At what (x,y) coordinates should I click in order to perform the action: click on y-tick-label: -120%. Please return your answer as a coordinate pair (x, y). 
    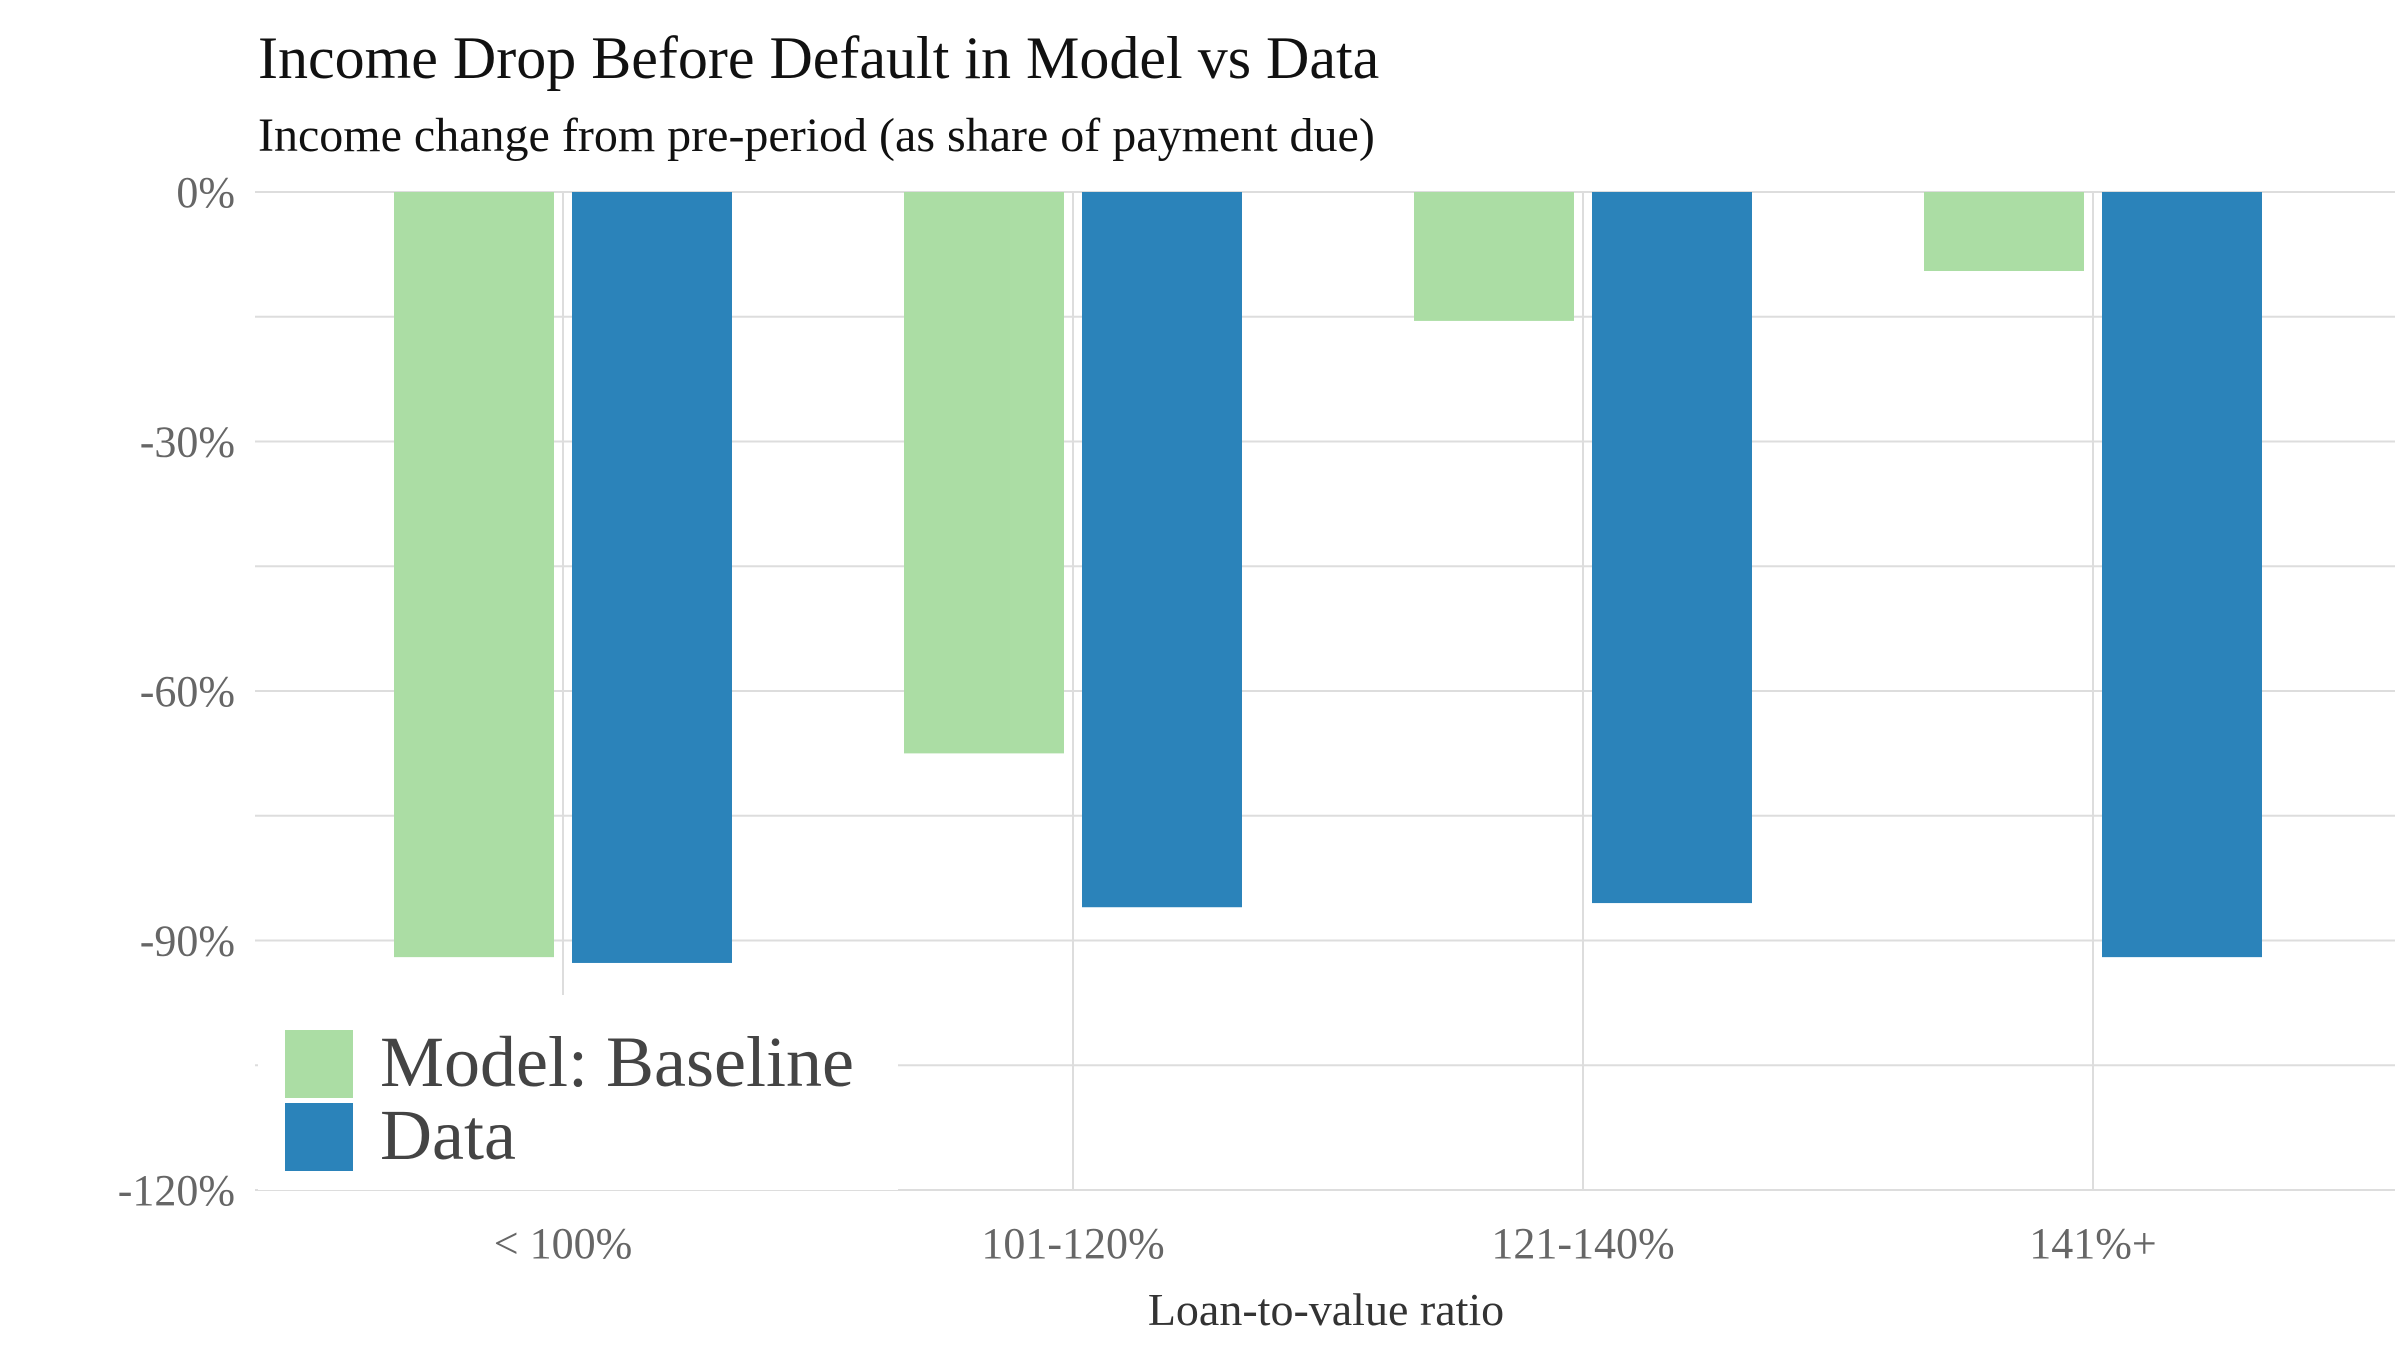
    Looking at the image, I should click on (176, 1190).